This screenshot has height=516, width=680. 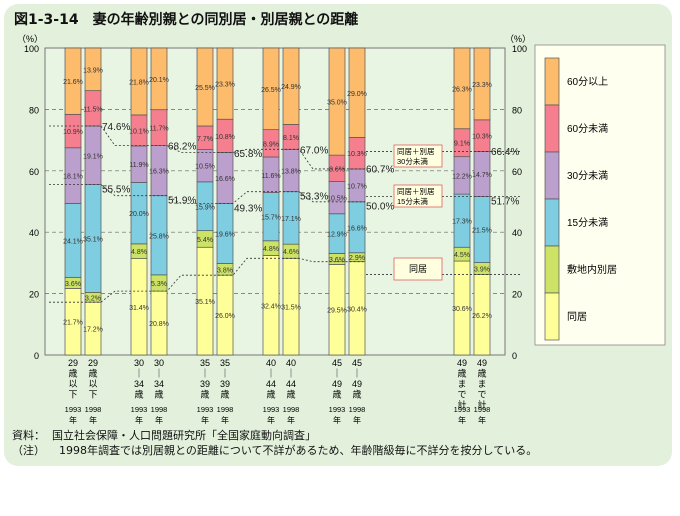 I want to click on data-label: 4.6%, so click(x=291, y=252).